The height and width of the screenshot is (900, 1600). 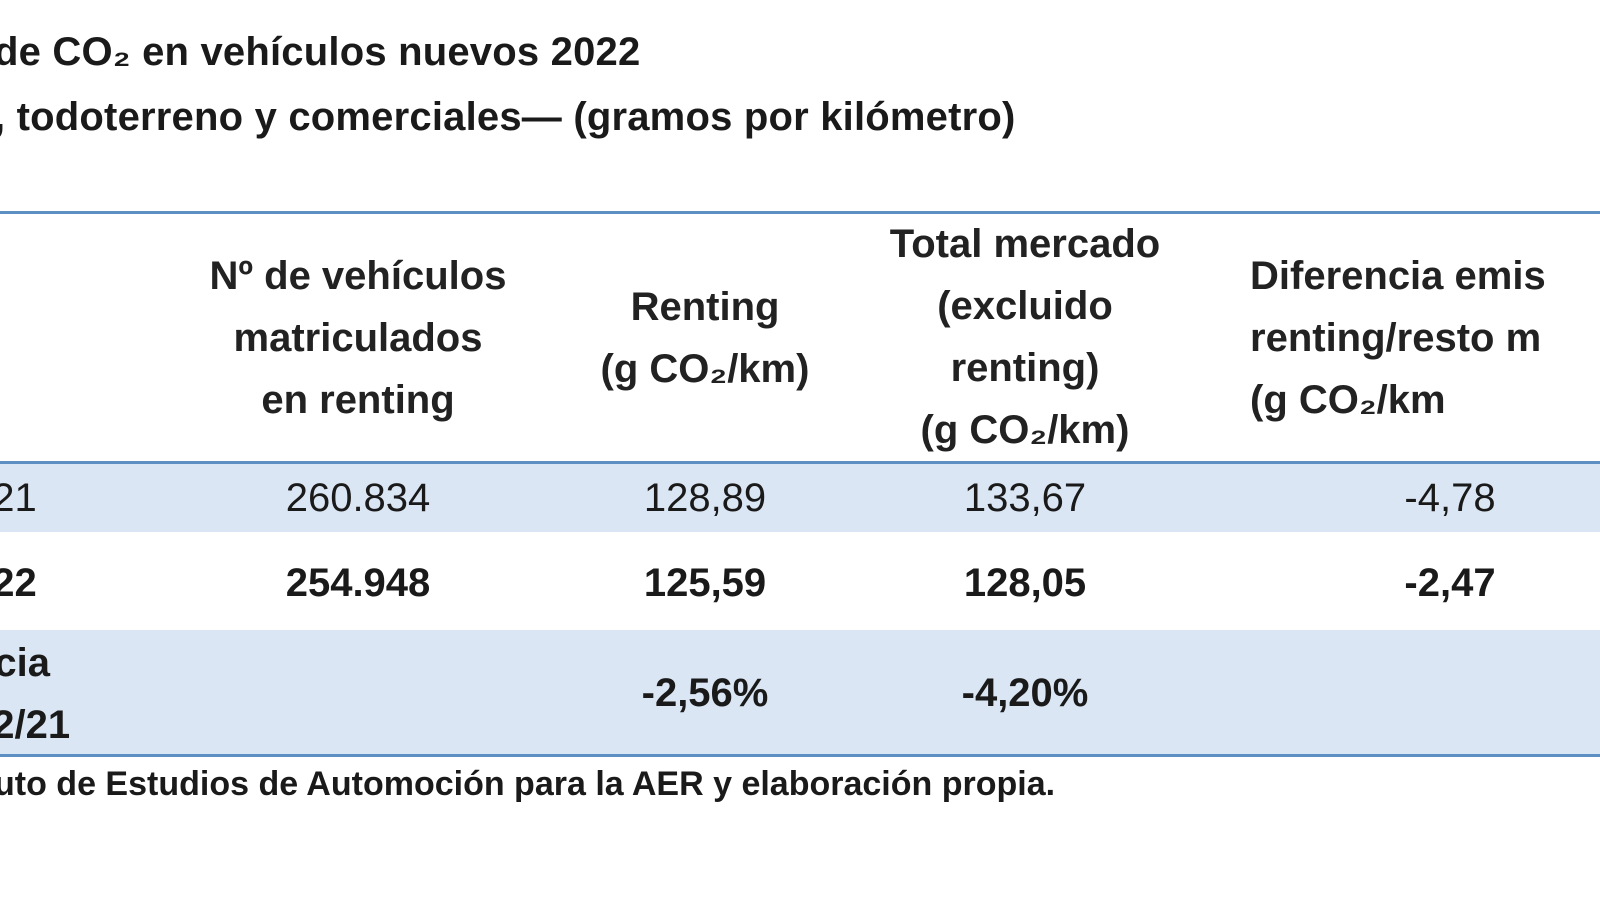 What do you see at coordinates (800, 498) in the screenshot?
I see `row-band-2021` at bounding box center [800, 498].